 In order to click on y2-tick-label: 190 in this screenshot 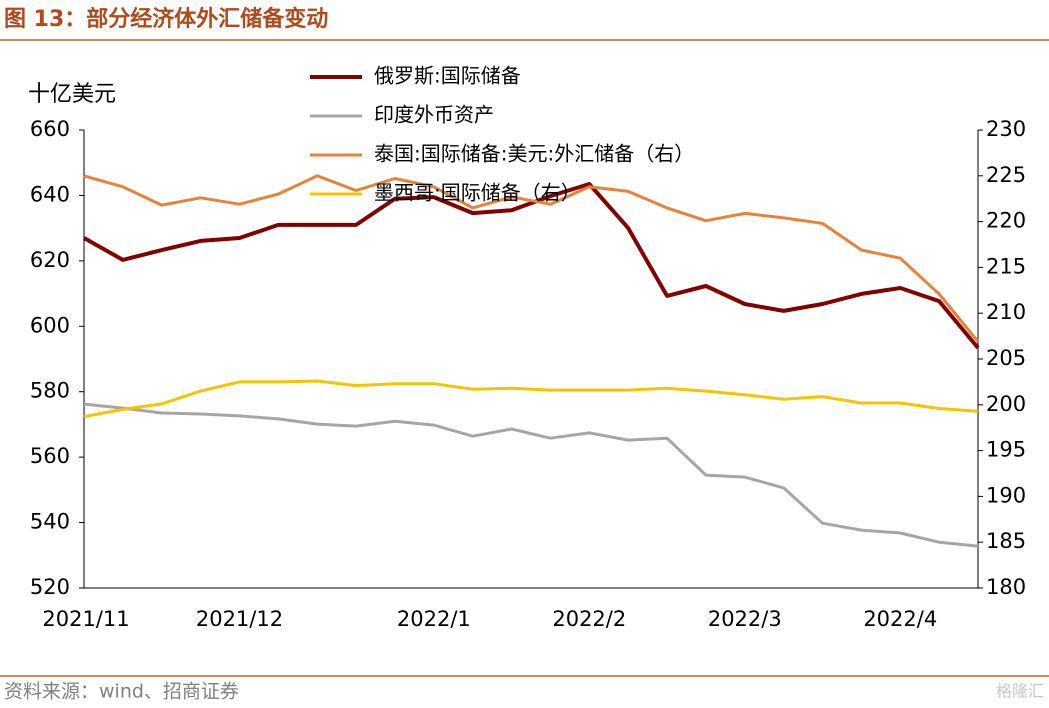, I will do `click(1006, 495)`.